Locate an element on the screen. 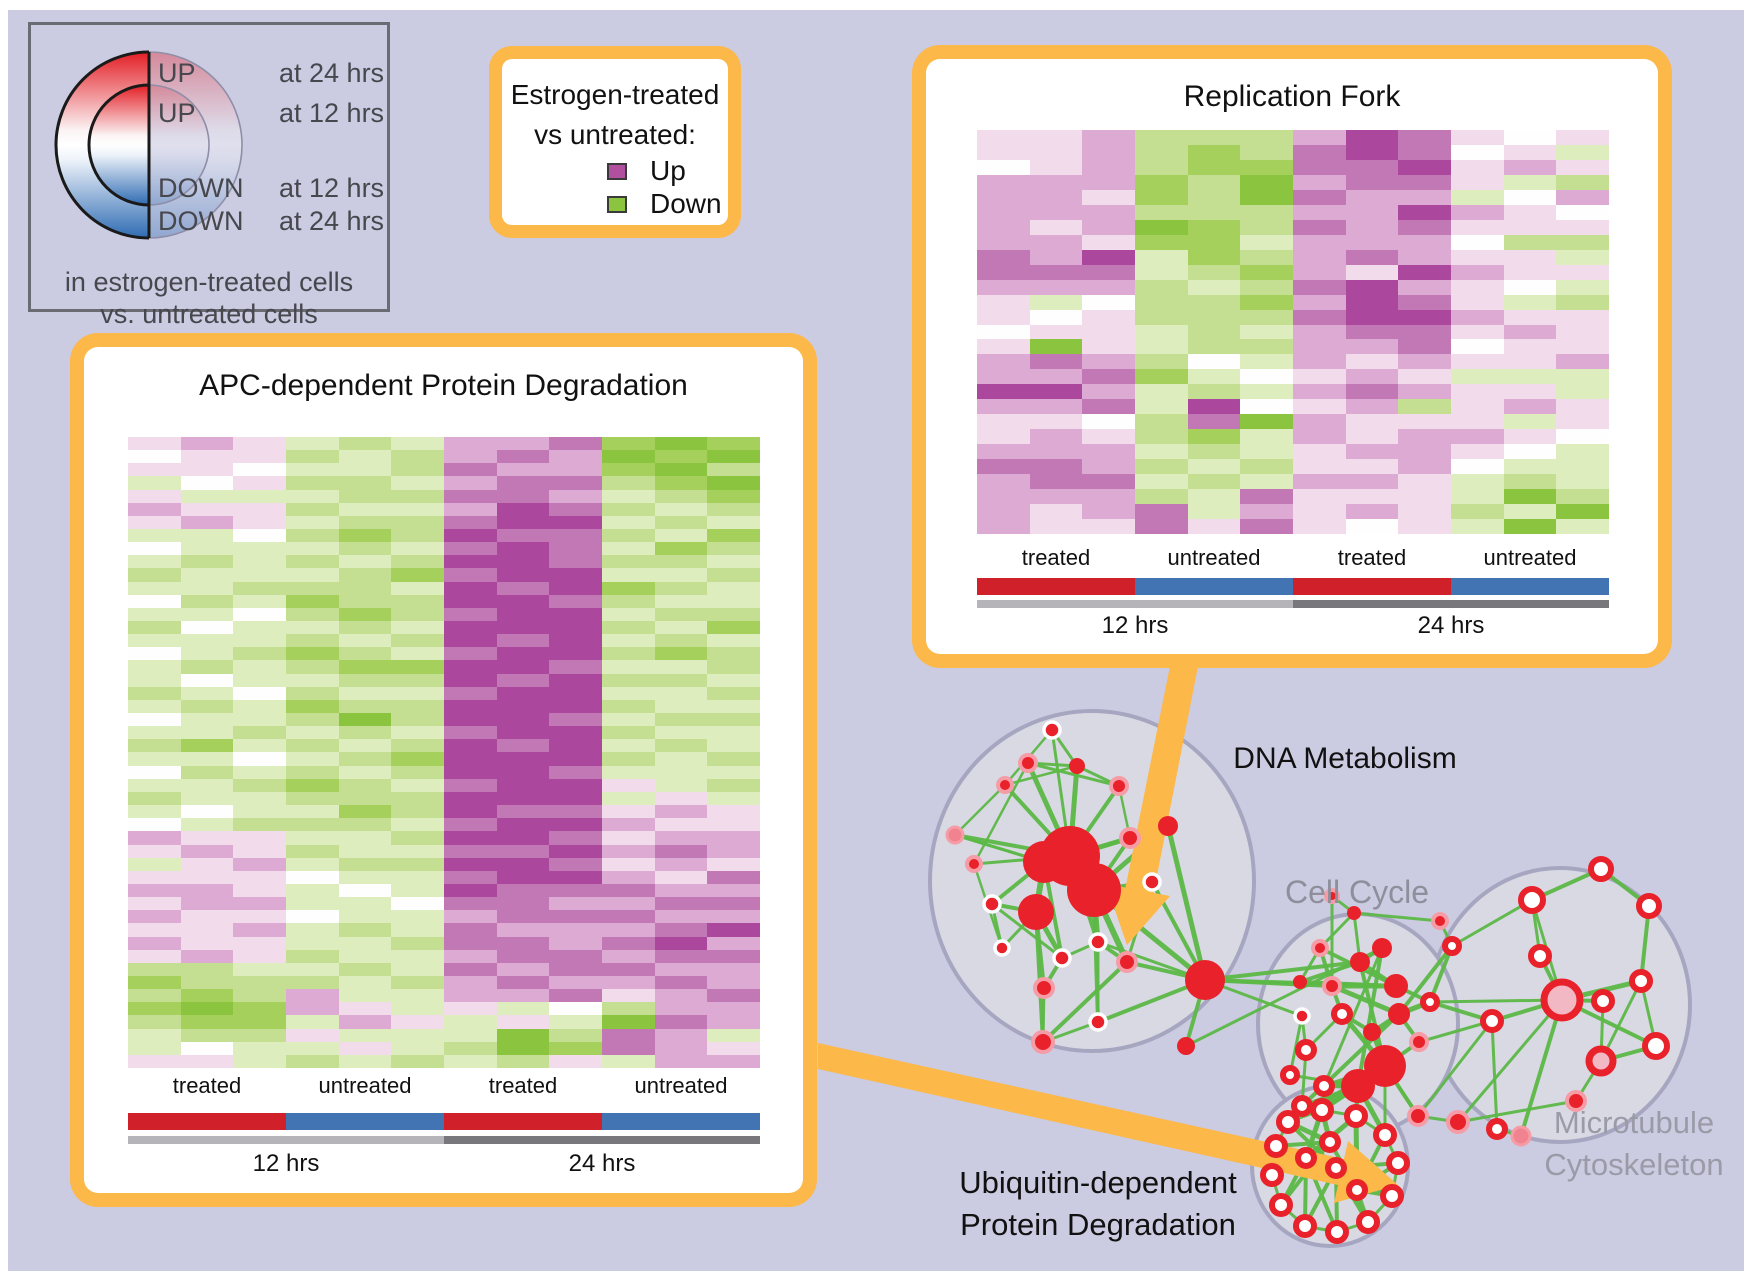  untreated-bar is located at coordinates (365, 1121).